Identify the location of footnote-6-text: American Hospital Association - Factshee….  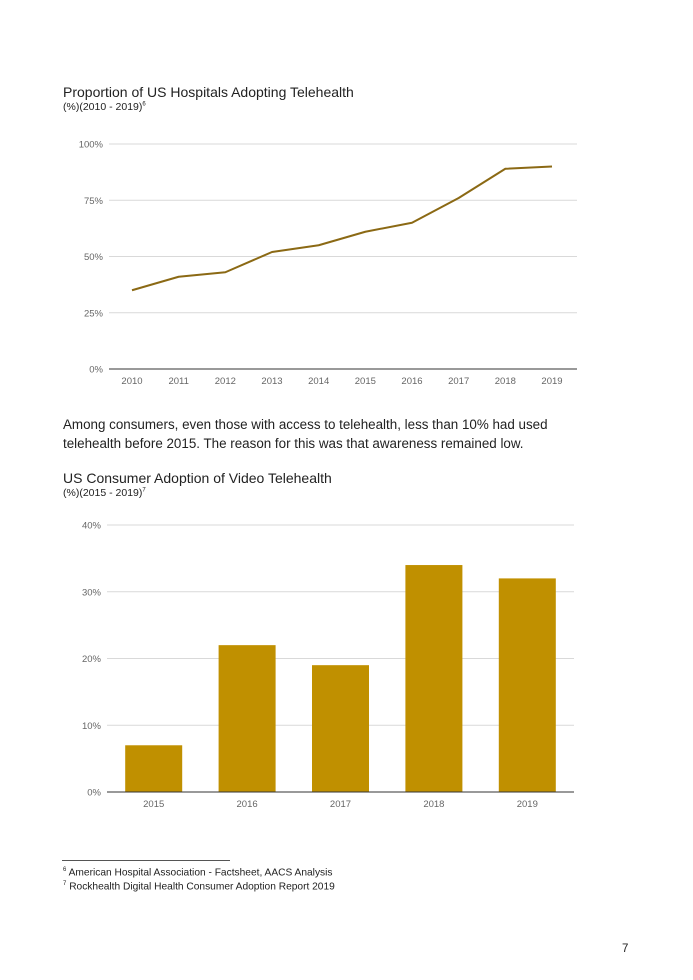
(200, 873).